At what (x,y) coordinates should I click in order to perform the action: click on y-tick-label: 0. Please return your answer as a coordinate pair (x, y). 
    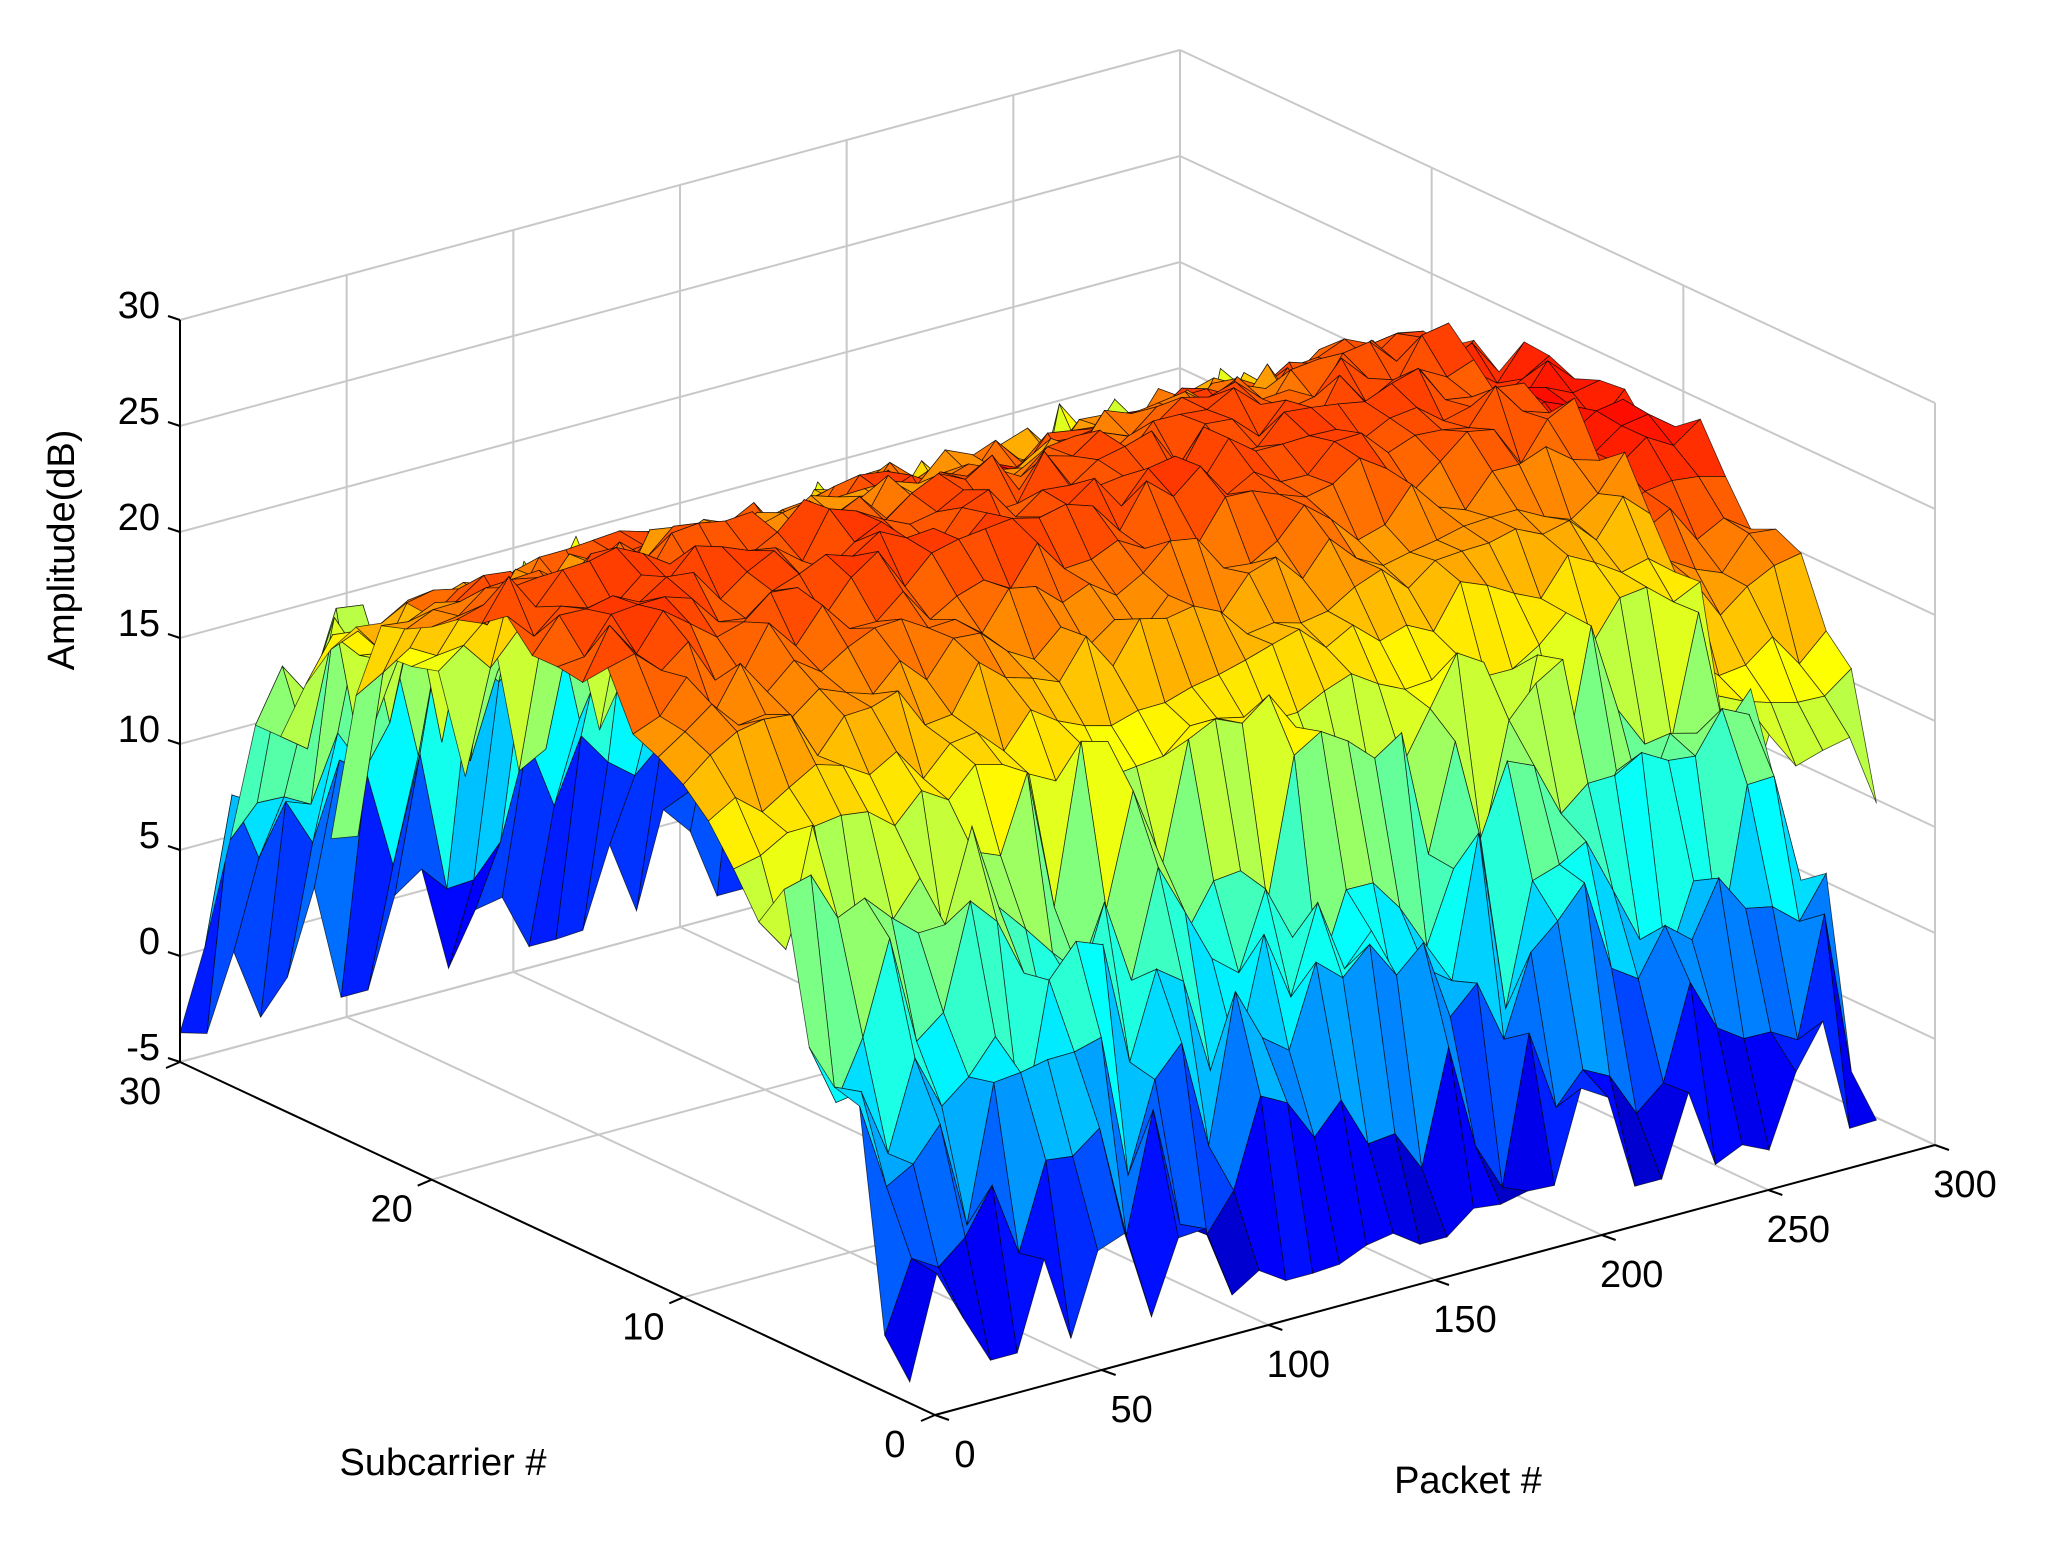
    Looking at the image, I should click on (964, 1455).